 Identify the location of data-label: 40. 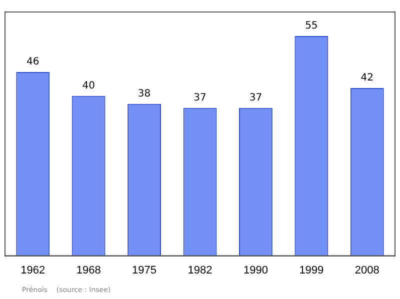
(88, 86).